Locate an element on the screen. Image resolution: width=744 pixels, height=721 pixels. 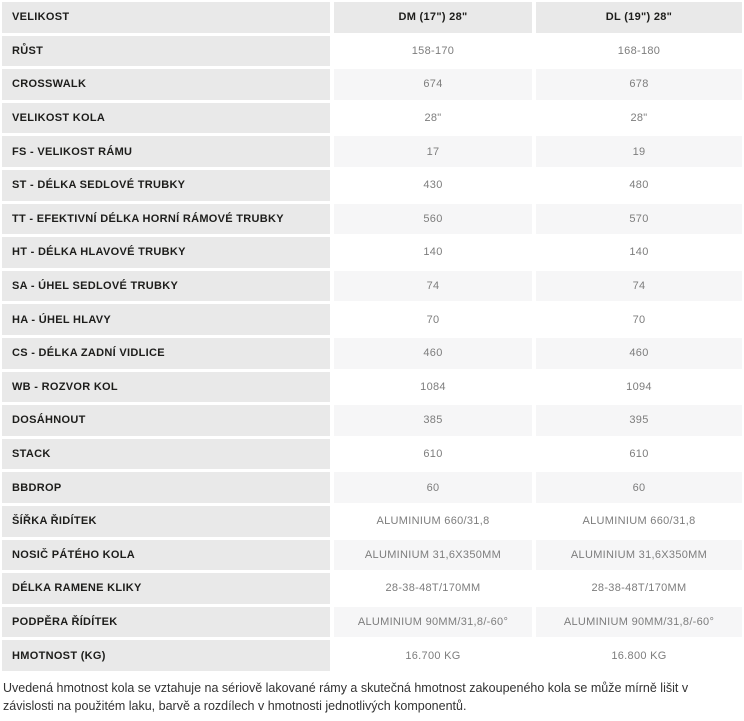
row-value-dm: 158-170 is located at coordinates (433, 51).